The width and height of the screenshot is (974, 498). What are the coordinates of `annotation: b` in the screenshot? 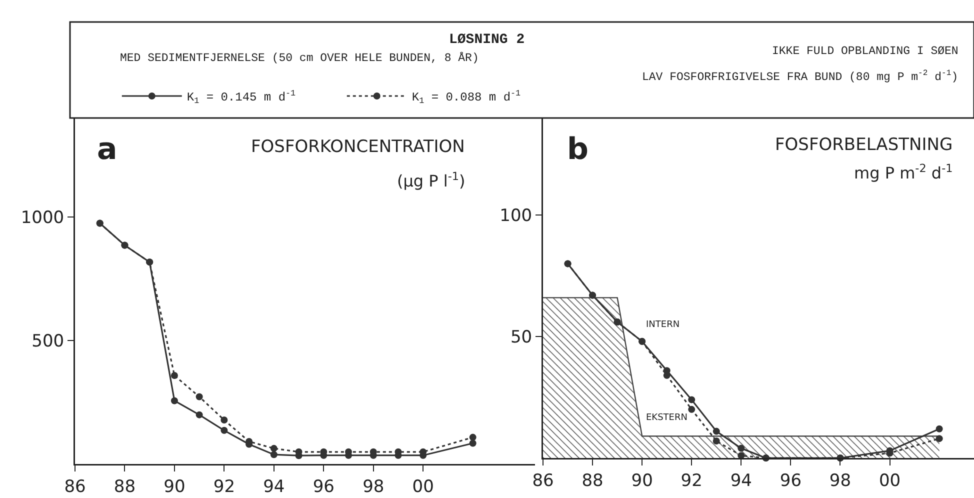 It's located at (577, 149).